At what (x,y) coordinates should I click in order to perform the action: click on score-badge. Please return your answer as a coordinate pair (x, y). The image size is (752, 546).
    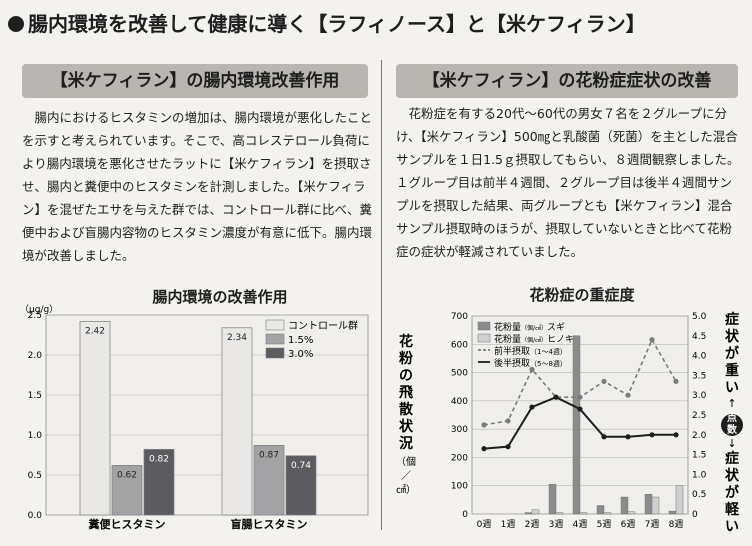
    Looking at the image, I should click on (732, 425).